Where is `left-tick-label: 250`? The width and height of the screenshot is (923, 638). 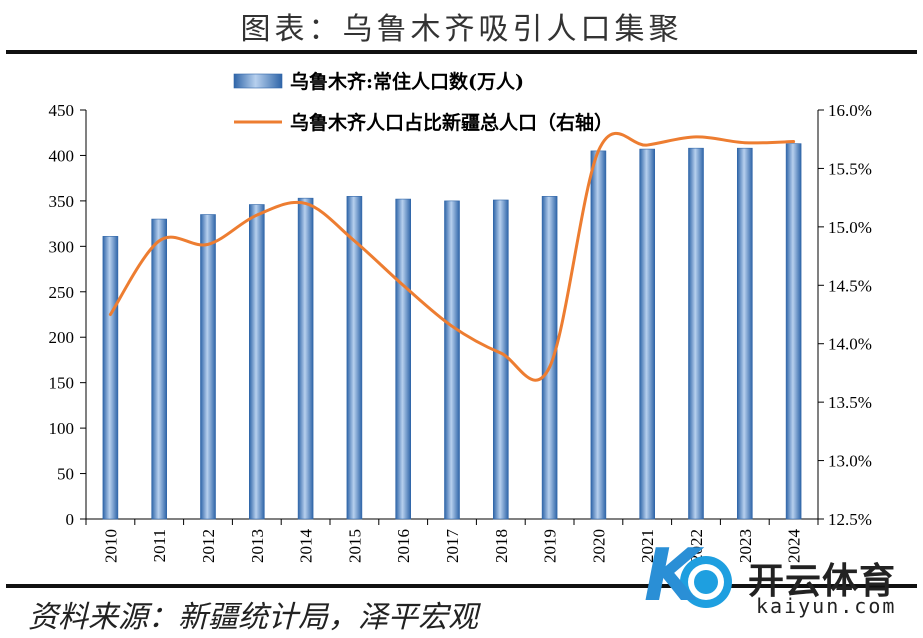
left-tick-label: 250 is located at coordinates (62, 292).